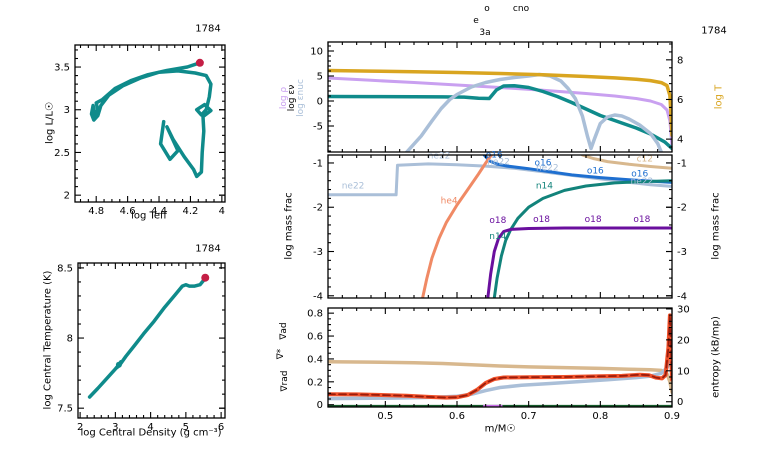 The width and height of the screenshot is (766, 460). I want to click on svg-text: 3.5, so click(62, 68).